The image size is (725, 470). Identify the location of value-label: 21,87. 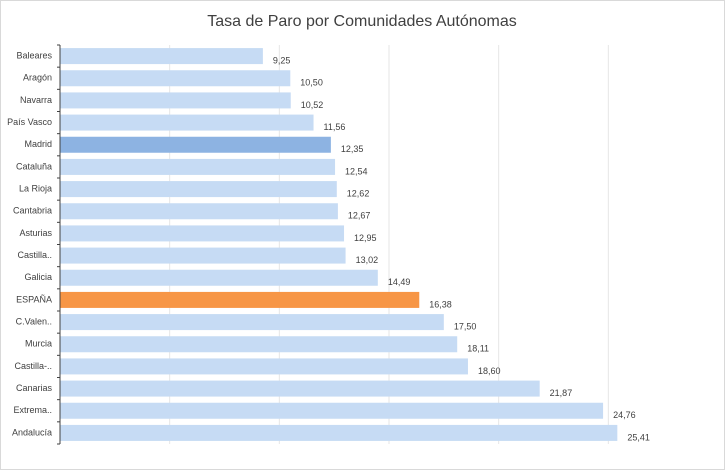
(561, 393).